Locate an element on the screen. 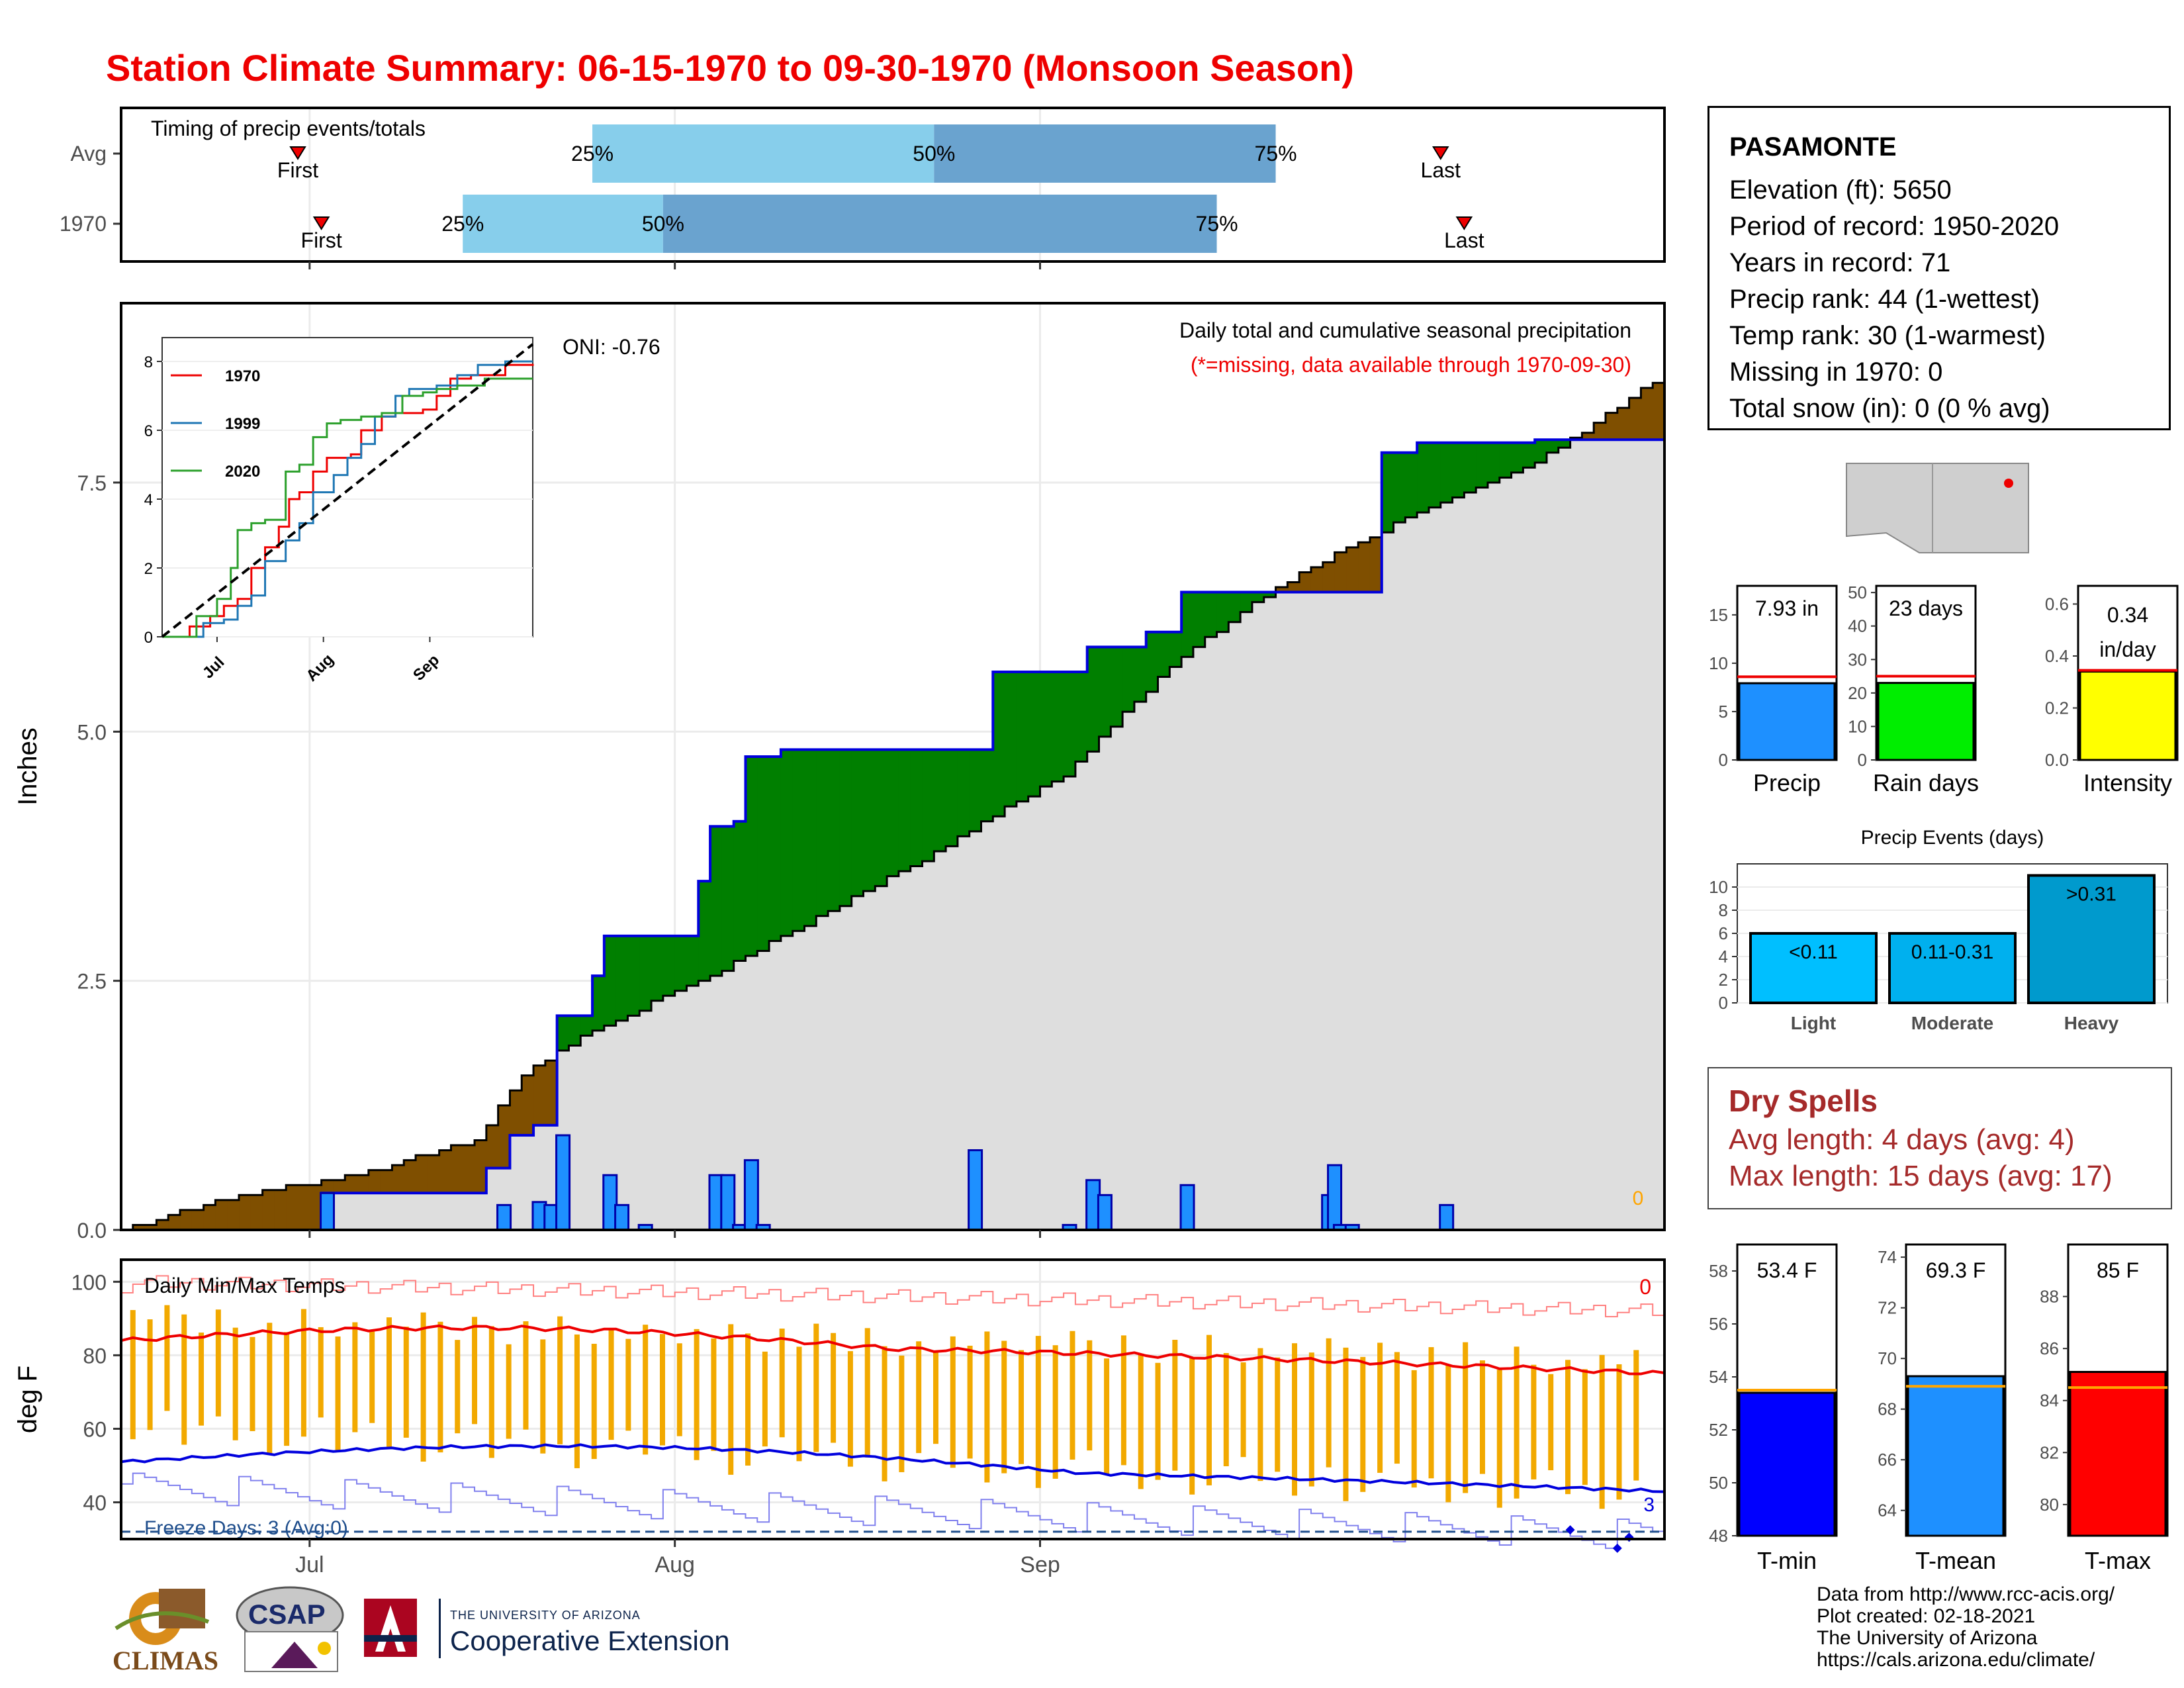 The width and height of the screenshot is (2184, 1688). temp-summary-value-label: 53.4 F is located at coordinates (1787, 1270).